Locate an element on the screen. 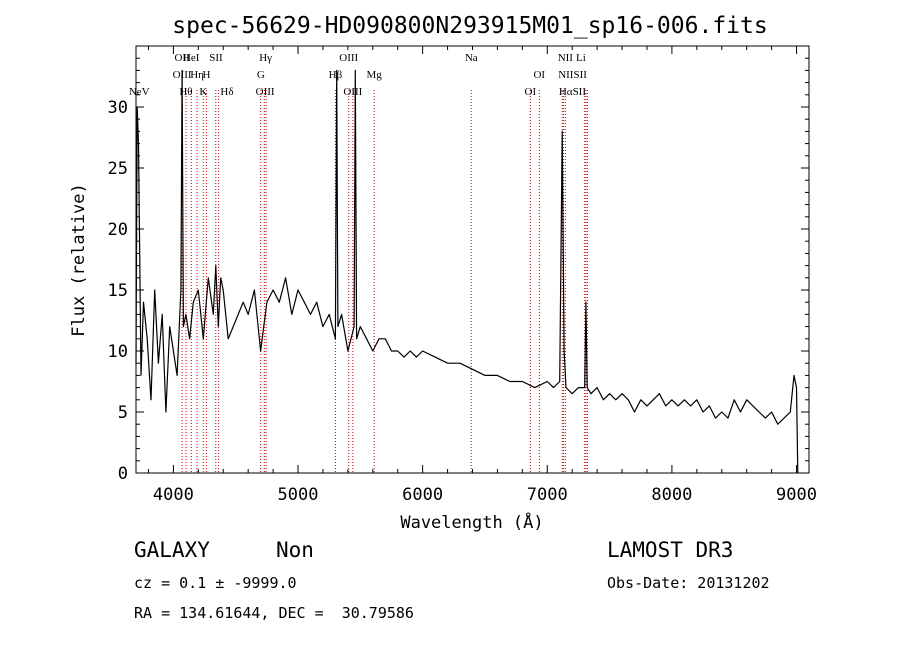  marker-label: HeI is located at coordinates (191, 58).